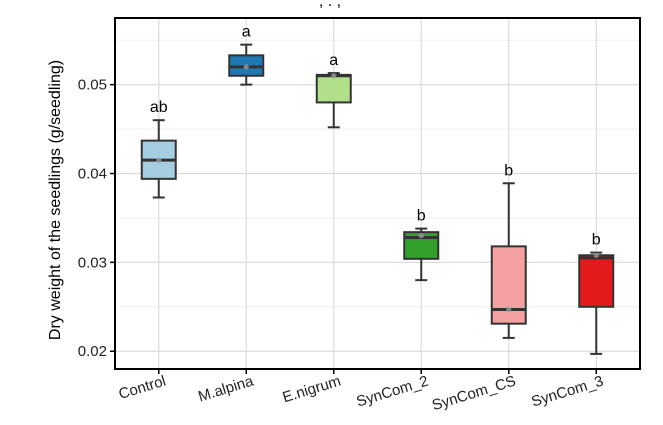 The height and width of the screenshot is (425, 663). Describe the element at coordinates (96, 218) in the screenshot. I see `y-axis: 0.02 0.03 0.04 0.05` at that location.